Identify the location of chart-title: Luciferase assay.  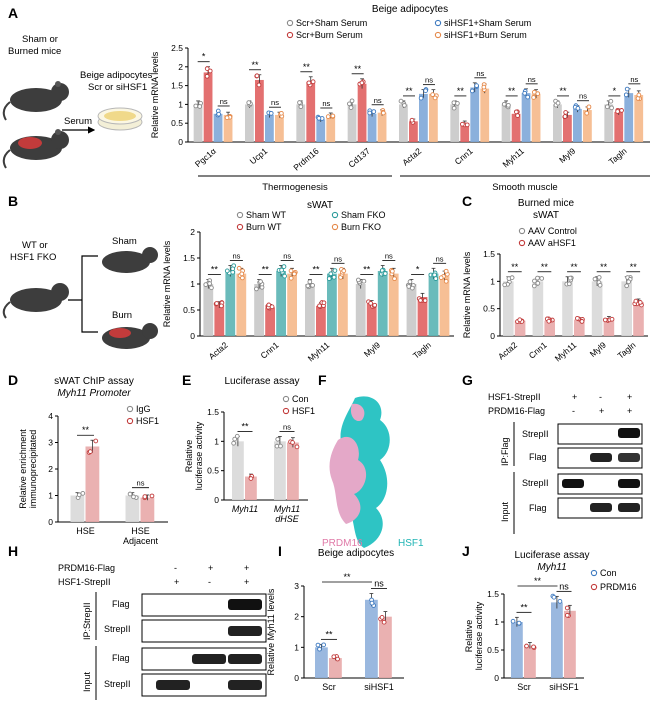
(551, 555).